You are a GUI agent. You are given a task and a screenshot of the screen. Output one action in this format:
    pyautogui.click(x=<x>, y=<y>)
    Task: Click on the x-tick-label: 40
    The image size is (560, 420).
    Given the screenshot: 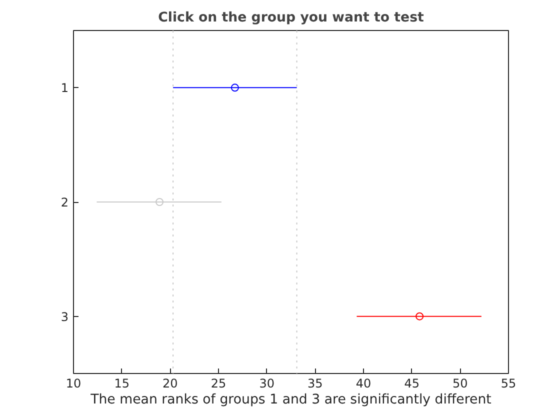 What is the action you would take?
    pyautogui.click(x=364, y=383)
    